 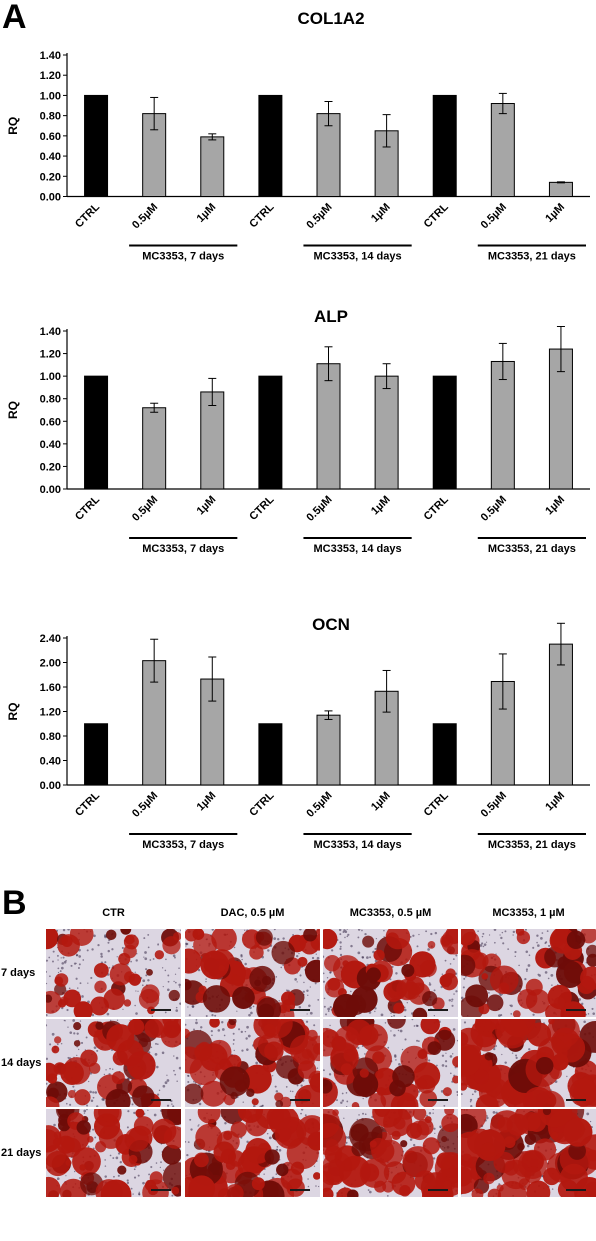 What do you see at coordinates (50, 377) in the screenshot?
I see `y-tick-label: 1.00` at bounding box center [50, 377].